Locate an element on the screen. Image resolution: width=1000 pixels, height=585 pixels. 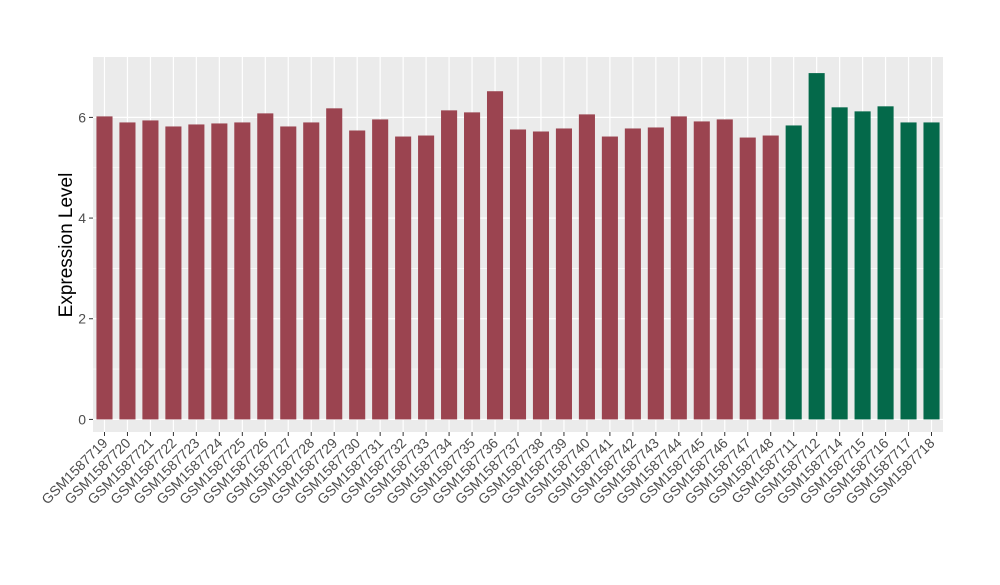
y-tick-label: 0 is located at coordinates (82, 419).